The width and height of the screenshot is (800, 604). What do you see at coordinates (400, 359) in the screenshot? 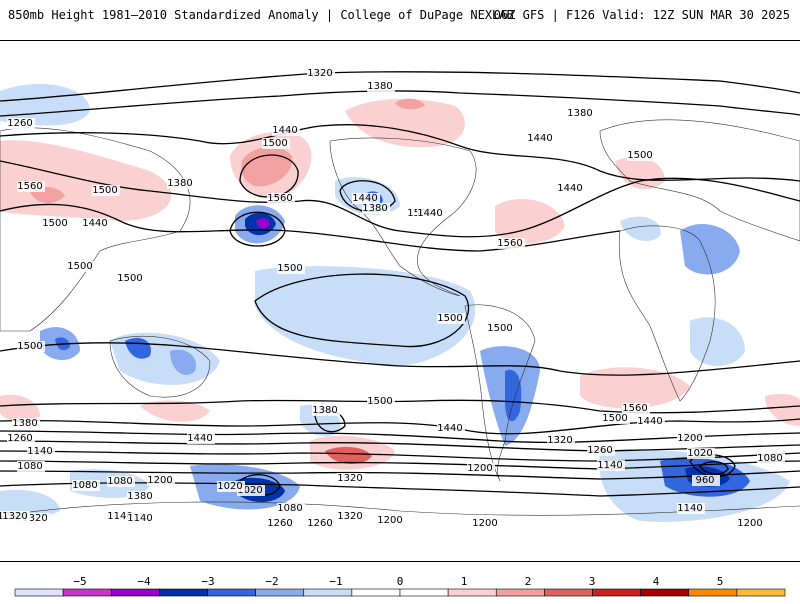
I see `contour-1500-south` at bounding box center [400, 359].